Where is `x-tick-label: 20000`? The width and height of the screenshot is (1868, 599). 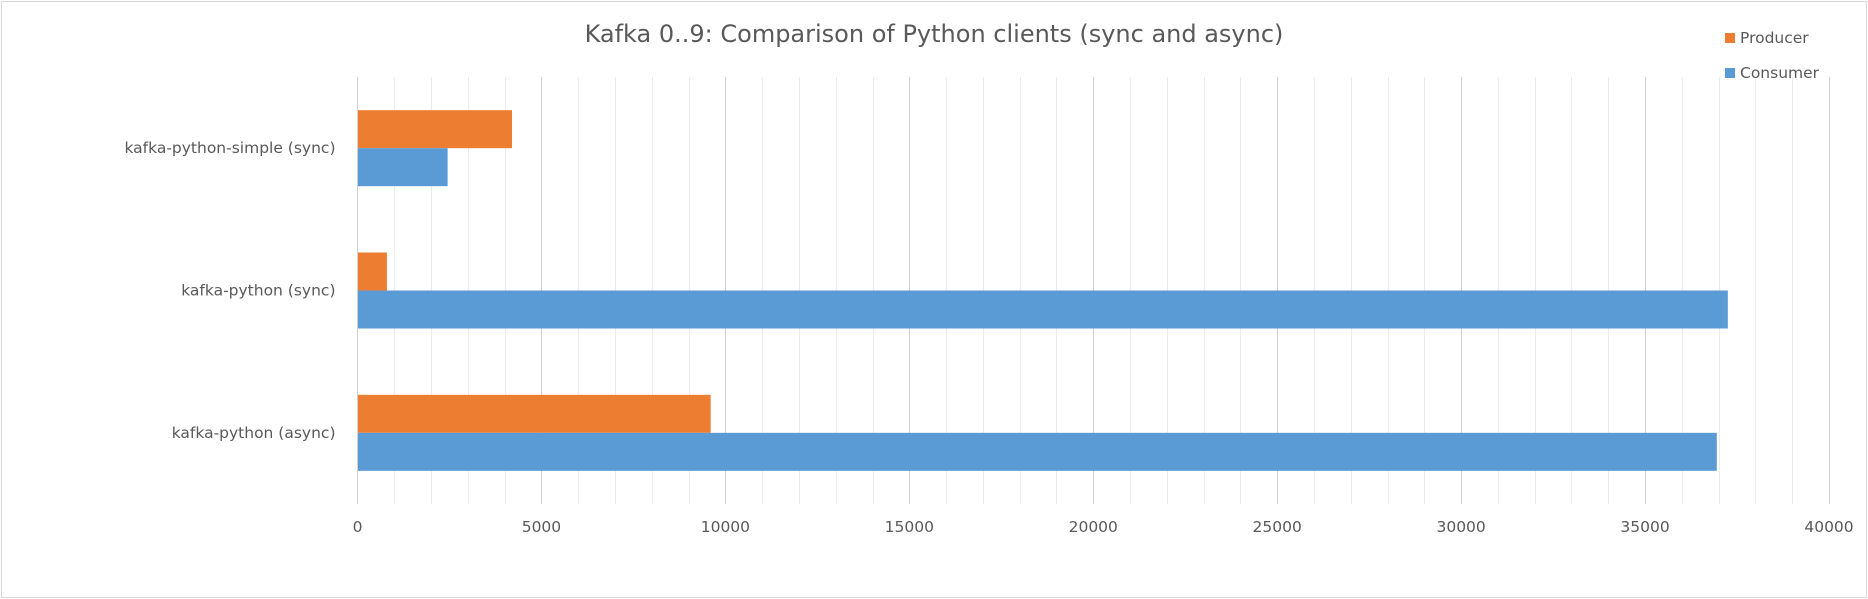
x-tick-label: 20000 is located at coordinates (1093, 527).